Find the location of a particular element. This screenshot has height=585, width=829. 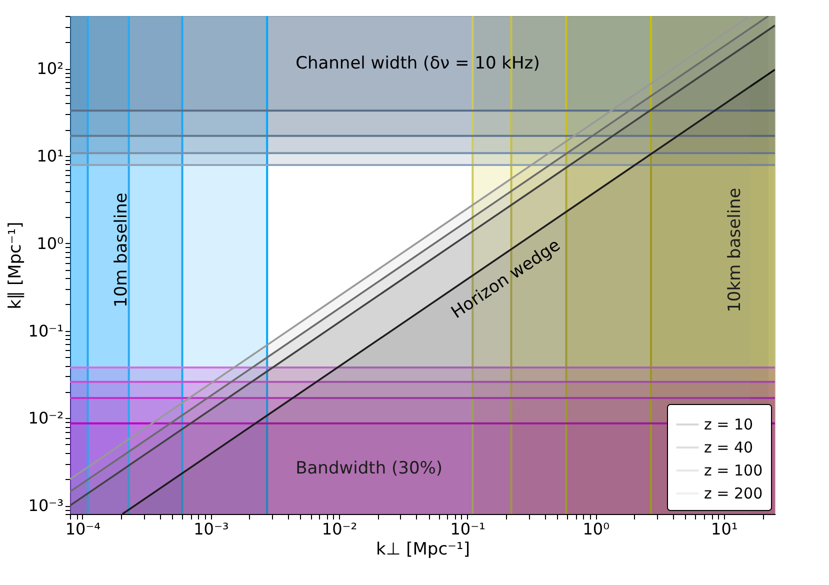

y-tick-label: 10² is located at coordinates (50, 68).